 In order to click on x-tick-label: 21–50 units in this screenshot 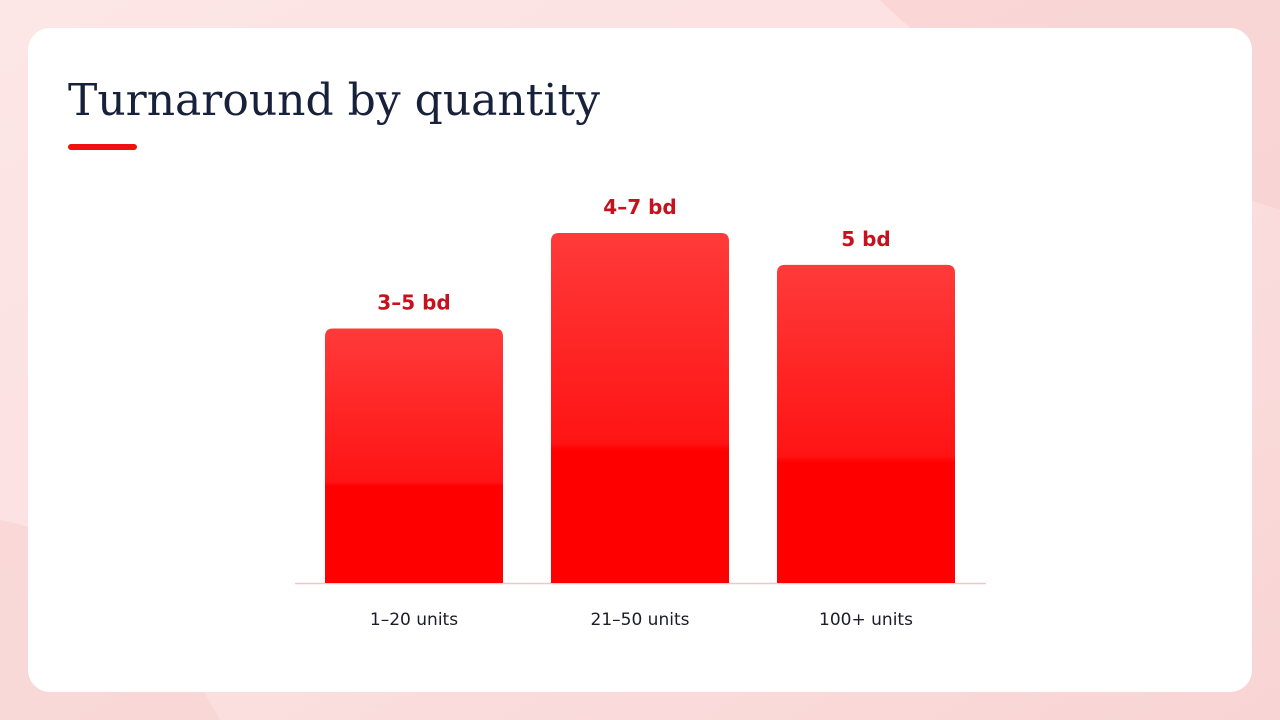, I will do `click(640, 620)`.